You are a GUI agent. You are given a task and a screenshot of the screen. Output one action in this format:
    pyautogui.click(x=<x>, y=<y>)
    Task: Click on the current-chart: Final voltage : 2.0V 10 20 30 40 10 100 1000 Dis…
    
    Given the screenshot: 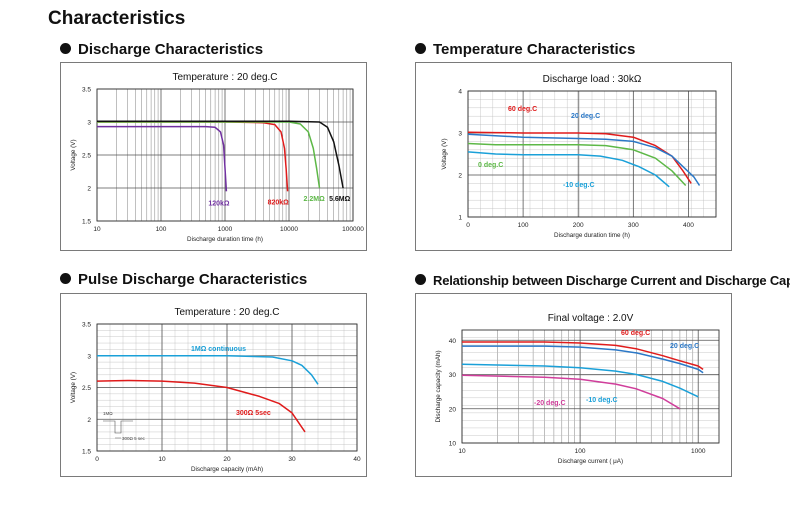 What is the action you would take?
    pyautogui.click(x=577, y=389)
    